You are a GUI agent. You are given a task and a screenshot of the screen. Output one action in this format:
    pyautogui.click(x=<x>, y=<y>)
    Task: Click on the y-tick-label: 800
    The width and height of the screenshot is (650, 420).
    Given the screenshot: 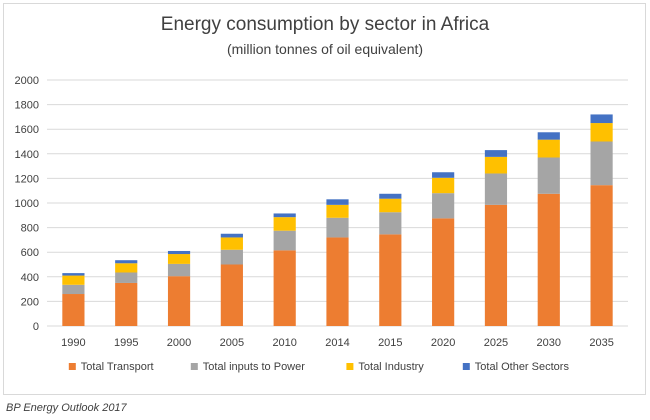 What is the action you would take?
    pyautogui.click(x=30, y=229)
    